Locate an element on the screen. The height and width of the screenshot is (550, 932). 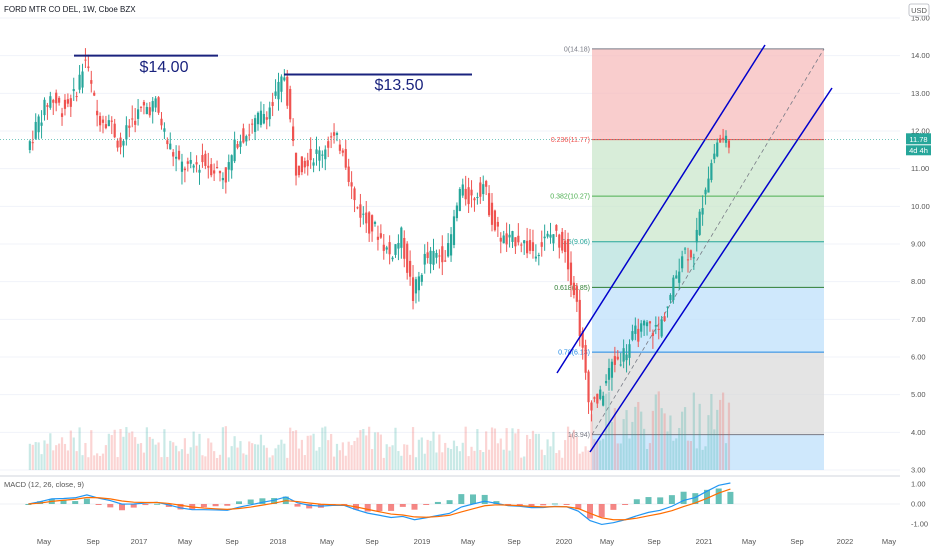
price-tick-label: 8.00 is located at coordinates (918, 281).